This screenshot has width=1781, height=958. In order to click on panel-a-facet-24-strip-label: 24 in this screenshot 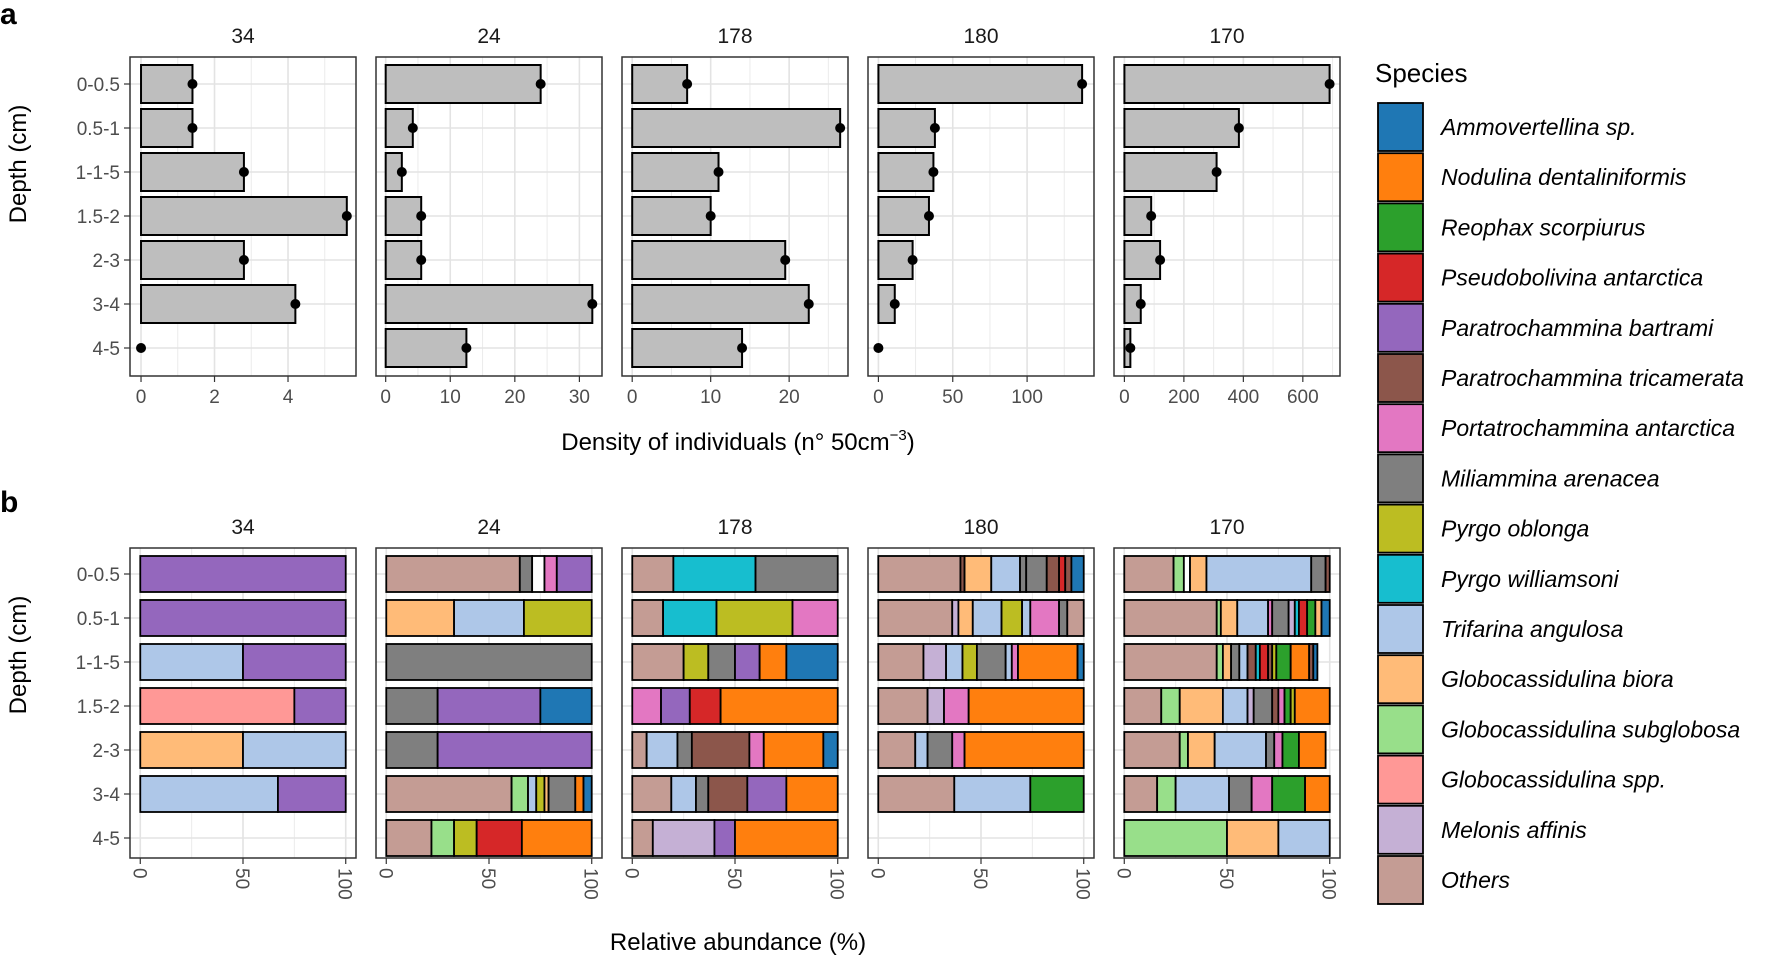, I will do `click(489, 36)`.